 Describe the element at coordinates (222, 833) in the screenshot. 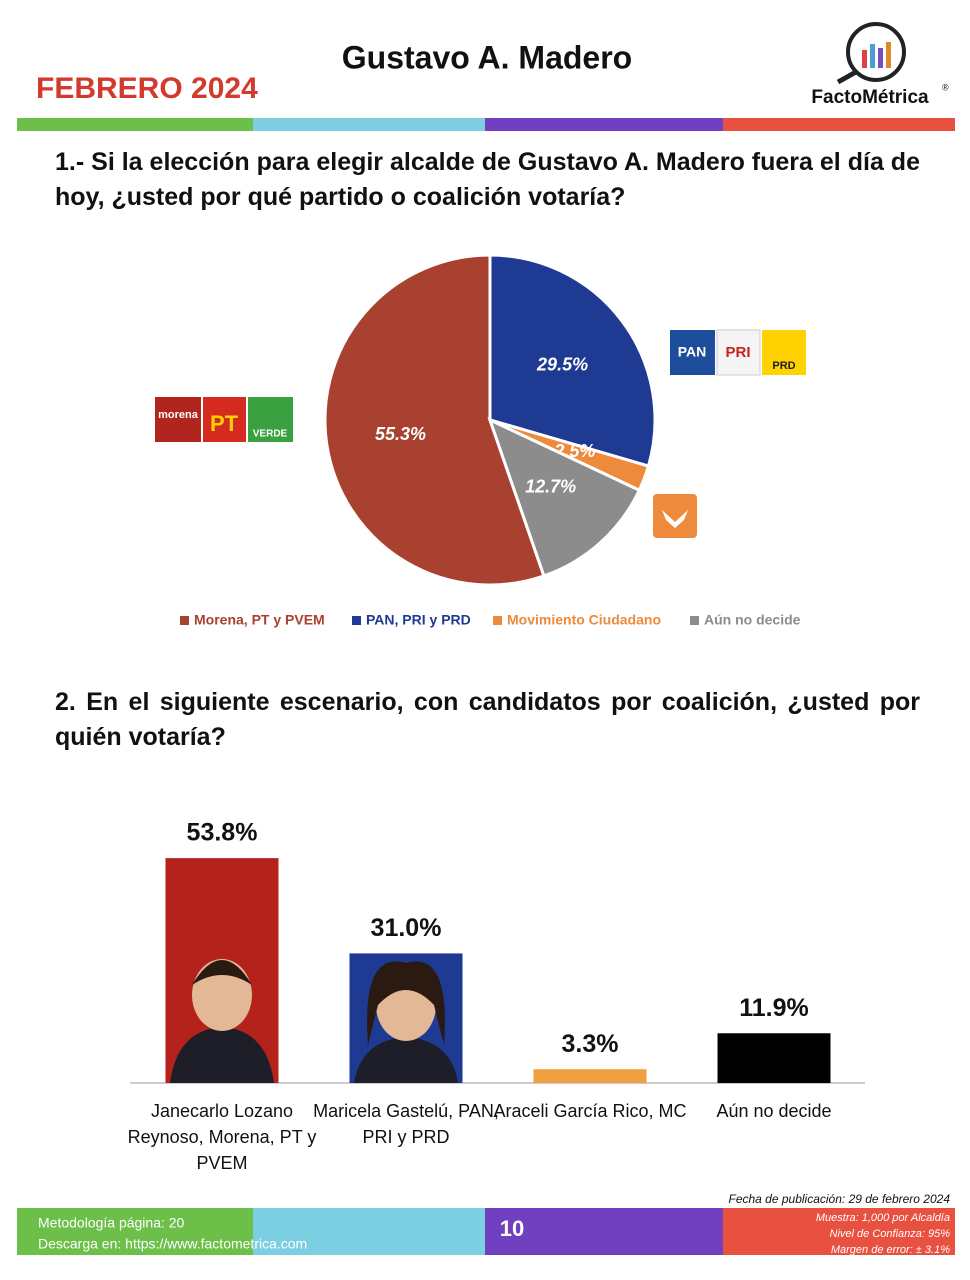

I see `data-label: 53.8%` at that location.